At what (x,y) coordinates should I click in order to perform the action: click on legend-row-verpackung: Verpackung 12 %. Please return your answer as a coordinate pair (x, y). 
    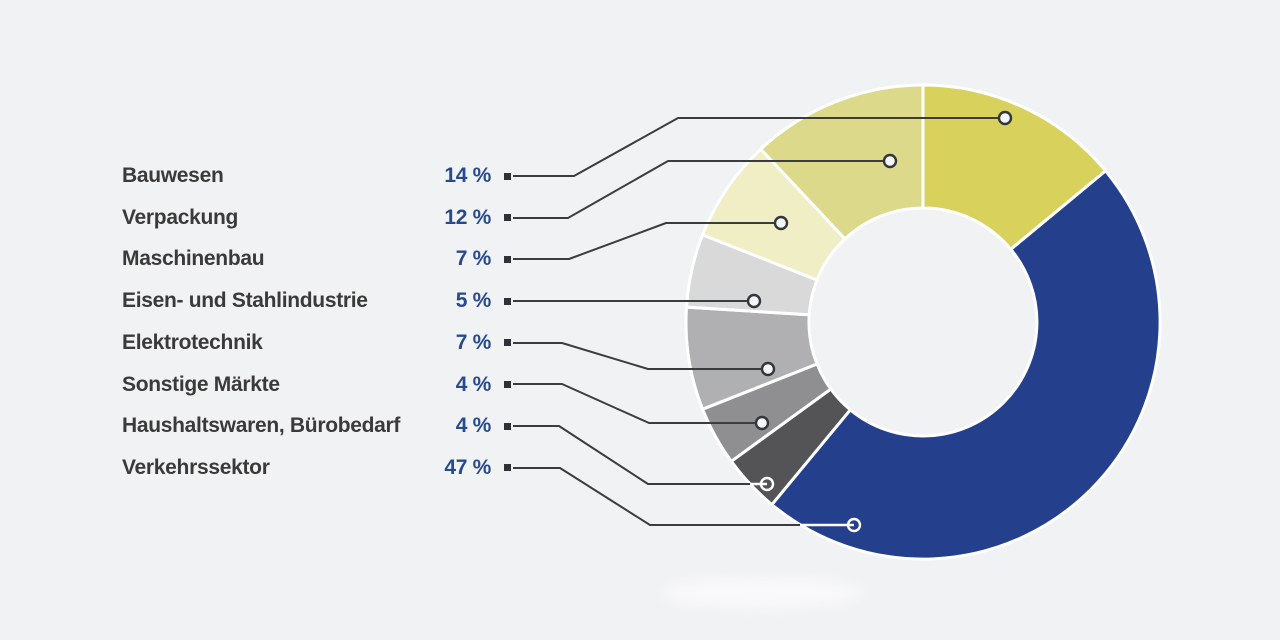
    Looking at the image, I should click on (270, 218).